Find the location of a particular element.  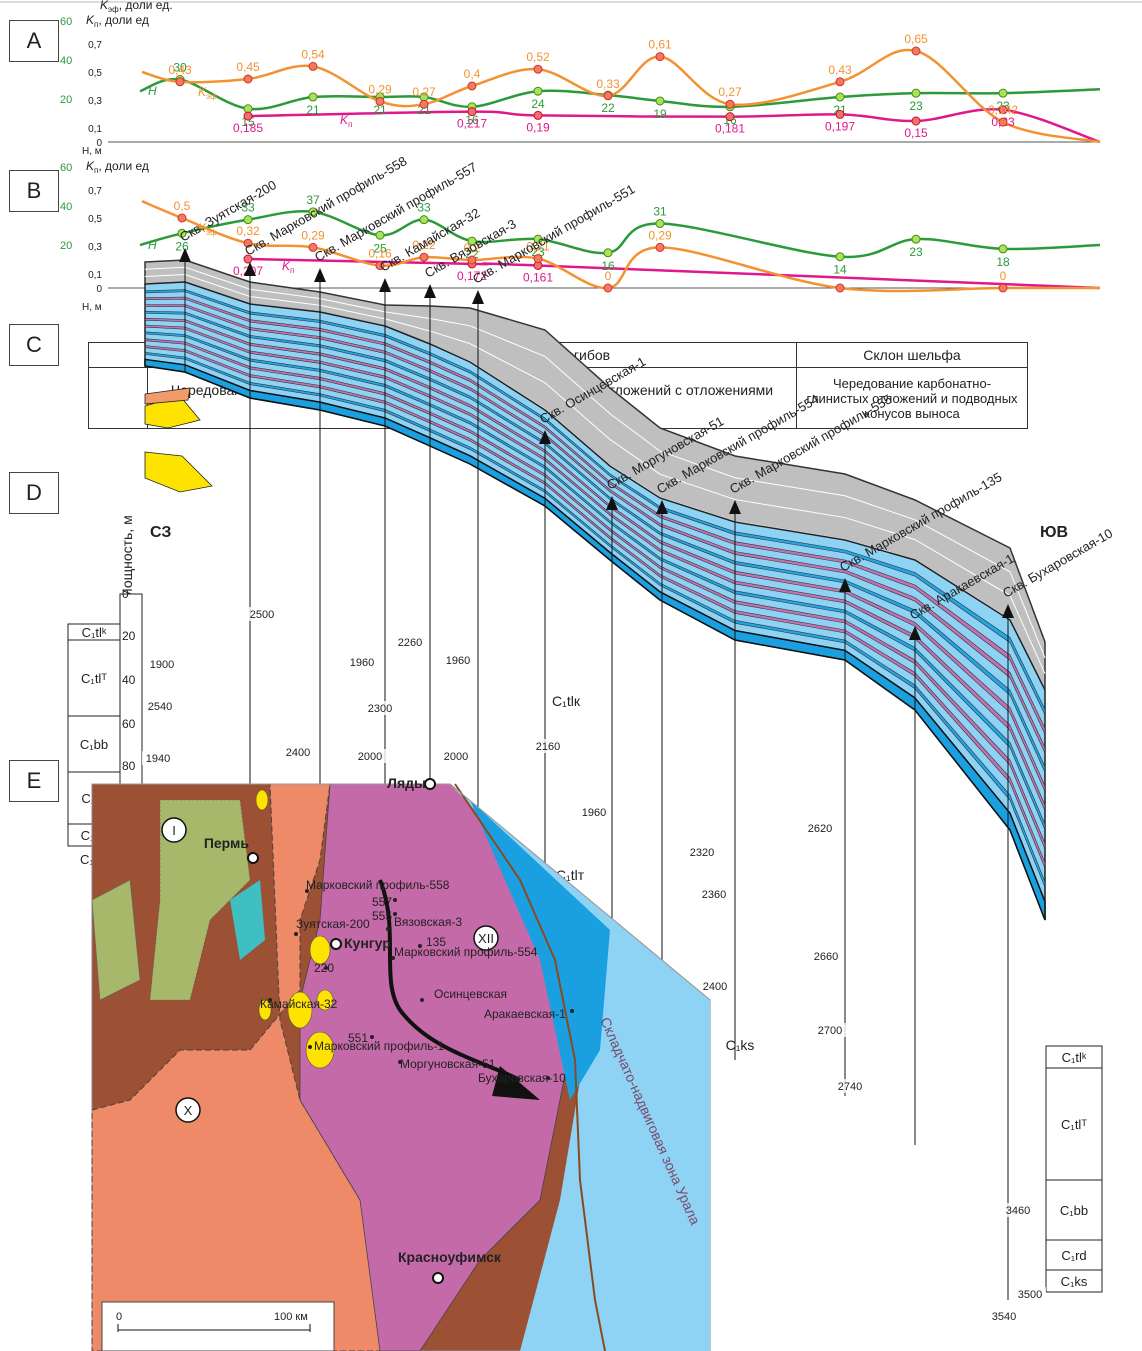

h-axis-title: H, м is located at coordinates (92, 151).